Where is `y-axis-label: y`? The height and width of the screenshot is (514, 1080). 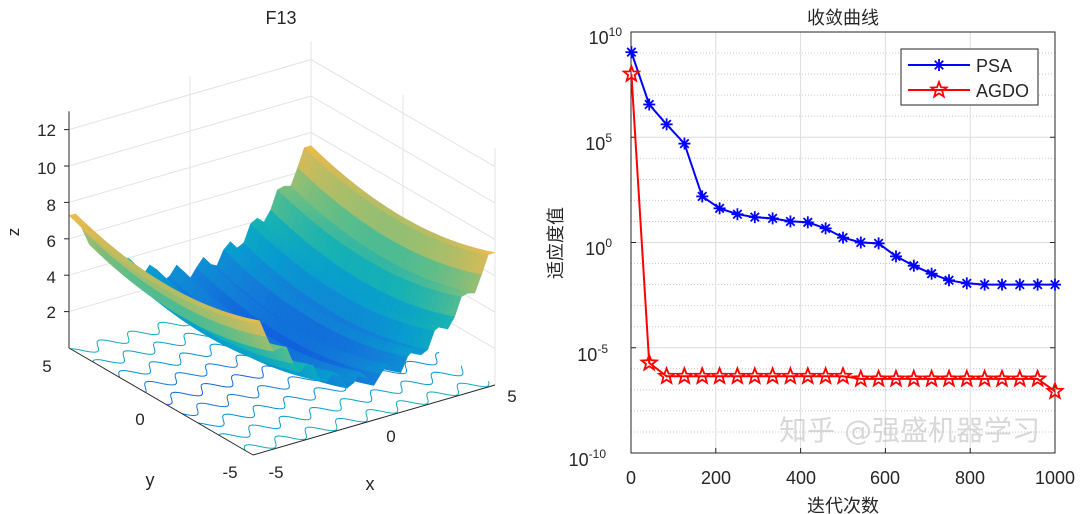 y-axis-label: y is located at coordinates (150, 480).